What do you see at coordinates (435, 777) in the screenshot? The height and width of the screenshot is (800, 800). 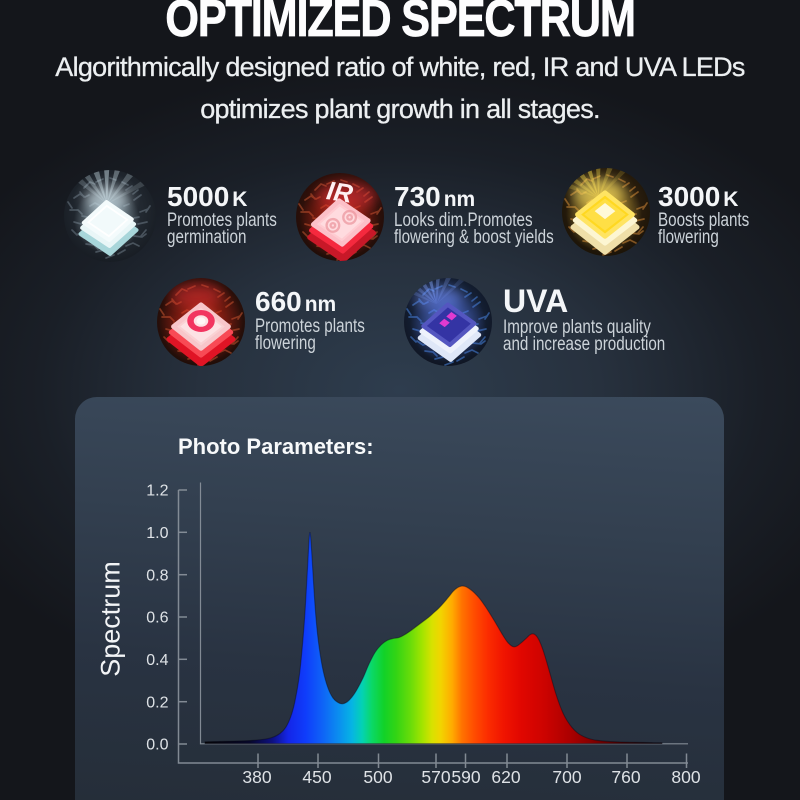 I see `svg-text: 570` at bounding box center [435, 777].